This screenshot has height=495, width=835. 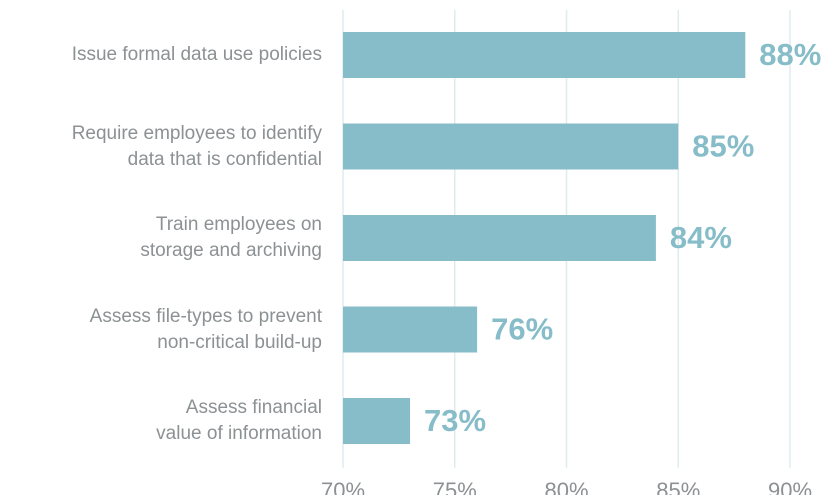 What do you see at coordinates (678, 486) in the screenshot?
I see `x-tick-label: 85%` at bounding box center [678, 486].